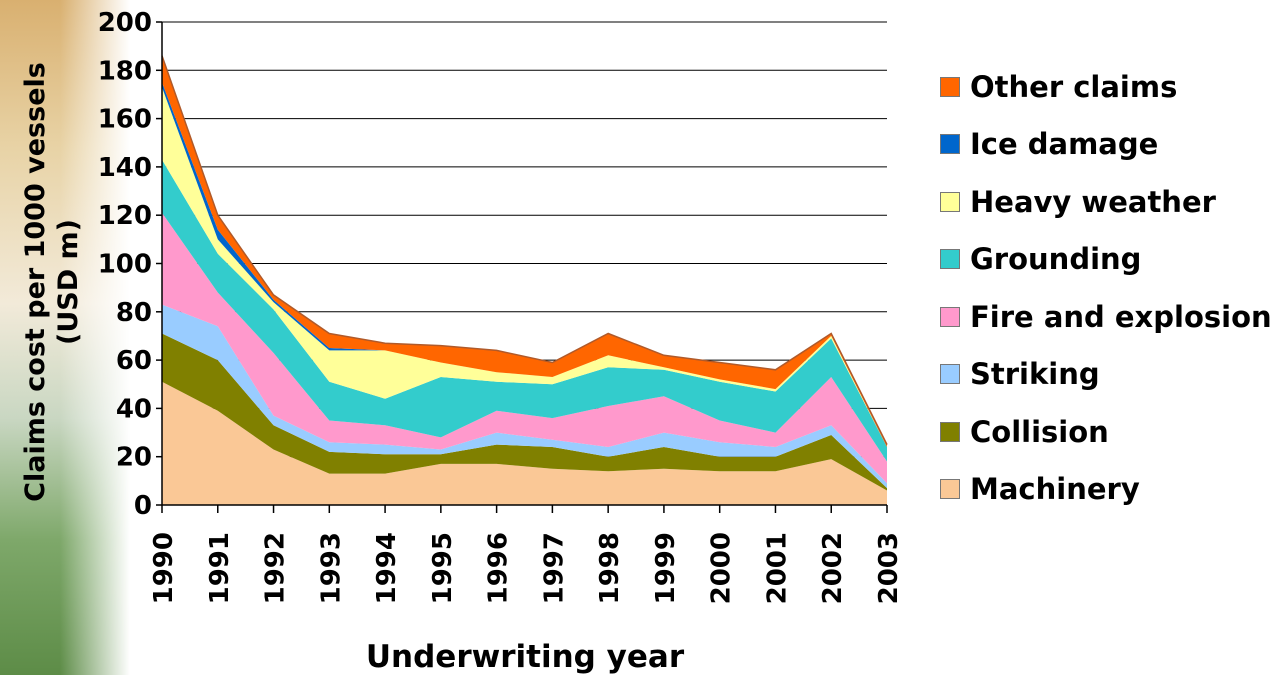  I want to click on x-tick-label: 2001, so click(778, 568).